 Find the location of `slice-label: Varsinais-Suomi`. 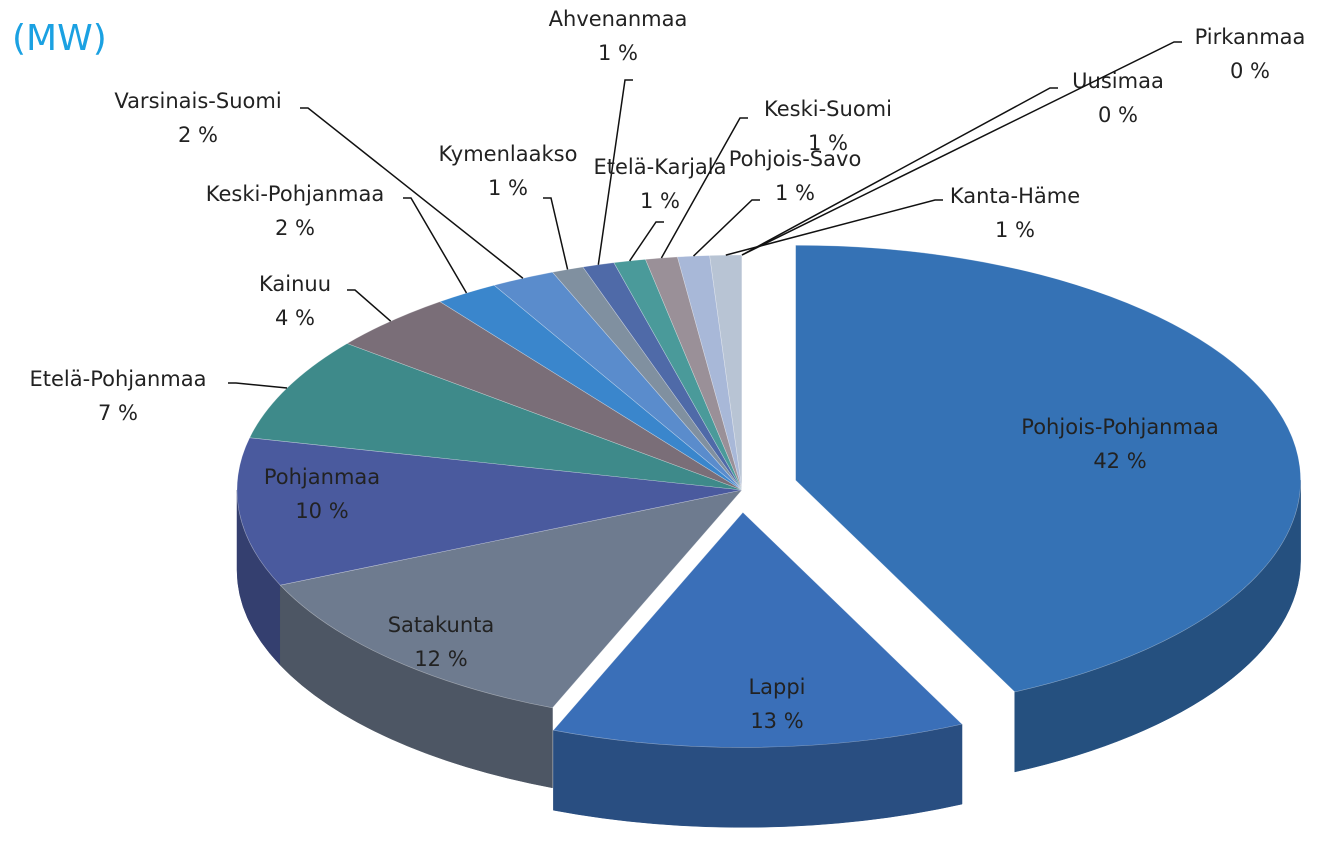

slice-label: Varsinais-Suomi is located at coordinates (197, 101).